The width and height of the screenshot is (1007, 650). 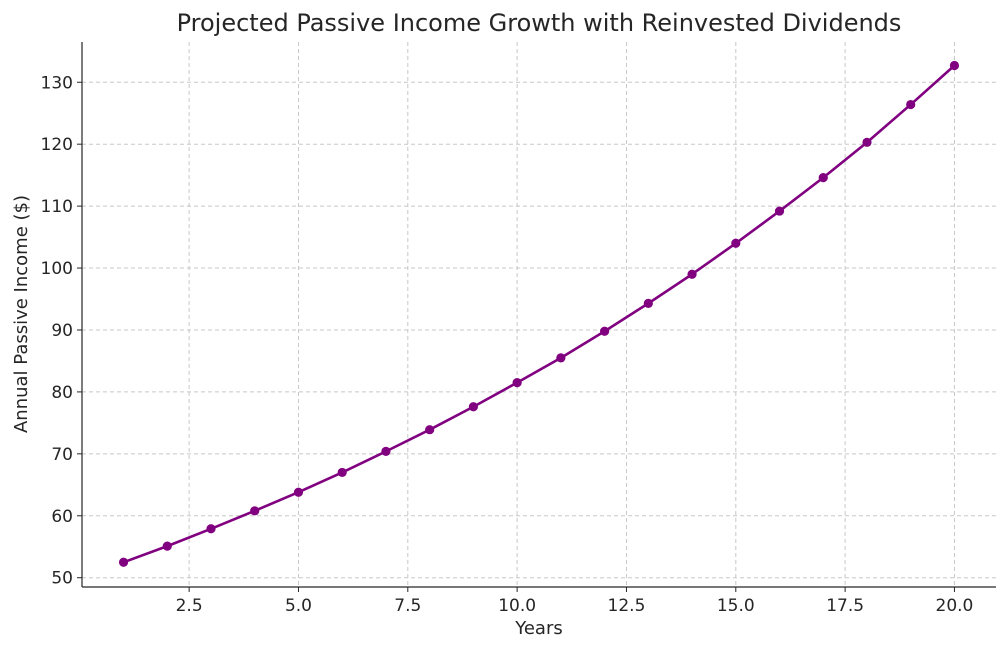 I want to click on y-tick-label: 60, so click(x=62, y=517).